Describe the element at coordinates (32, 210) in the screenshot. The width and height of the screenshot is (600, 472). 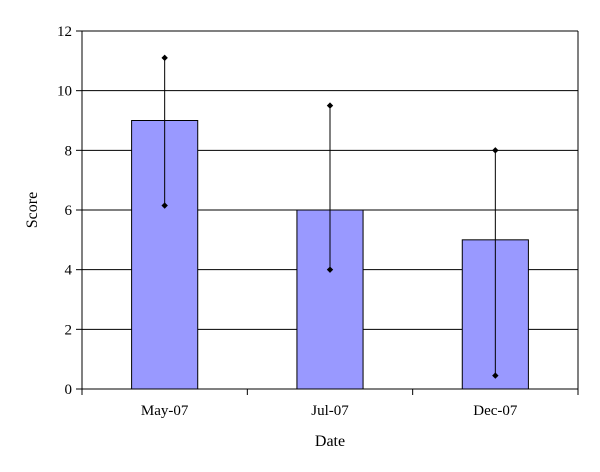
I see `y-axis-title: Score` at that location.